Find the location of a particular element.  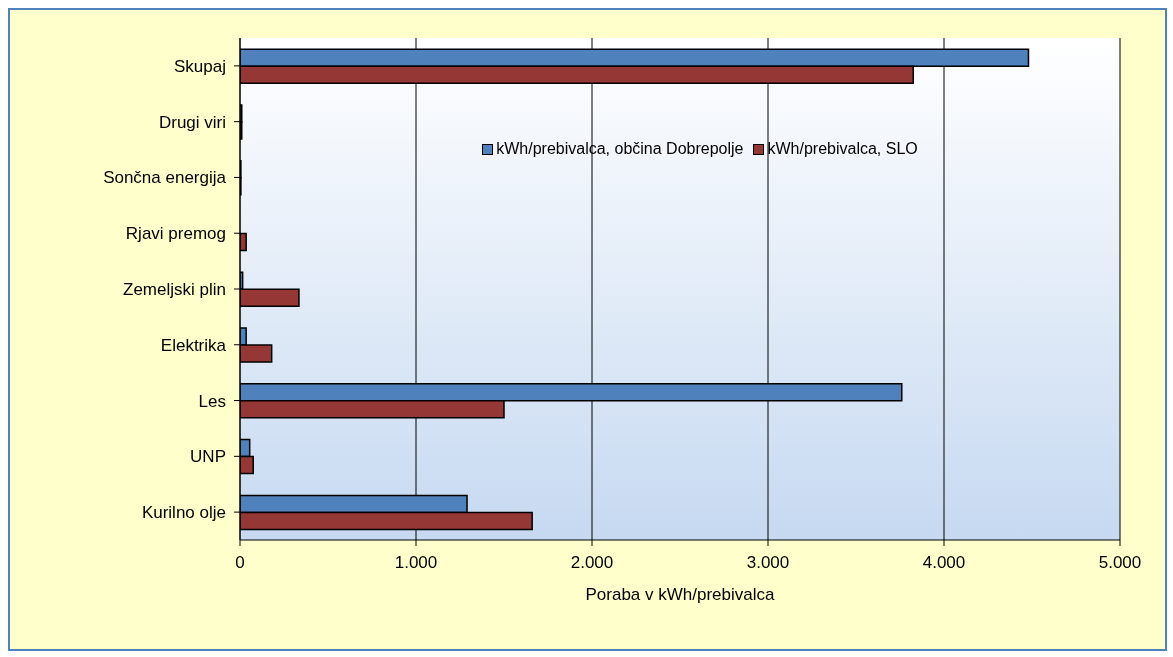

y-tick-label: UNP is located at coordinates (208, 457).